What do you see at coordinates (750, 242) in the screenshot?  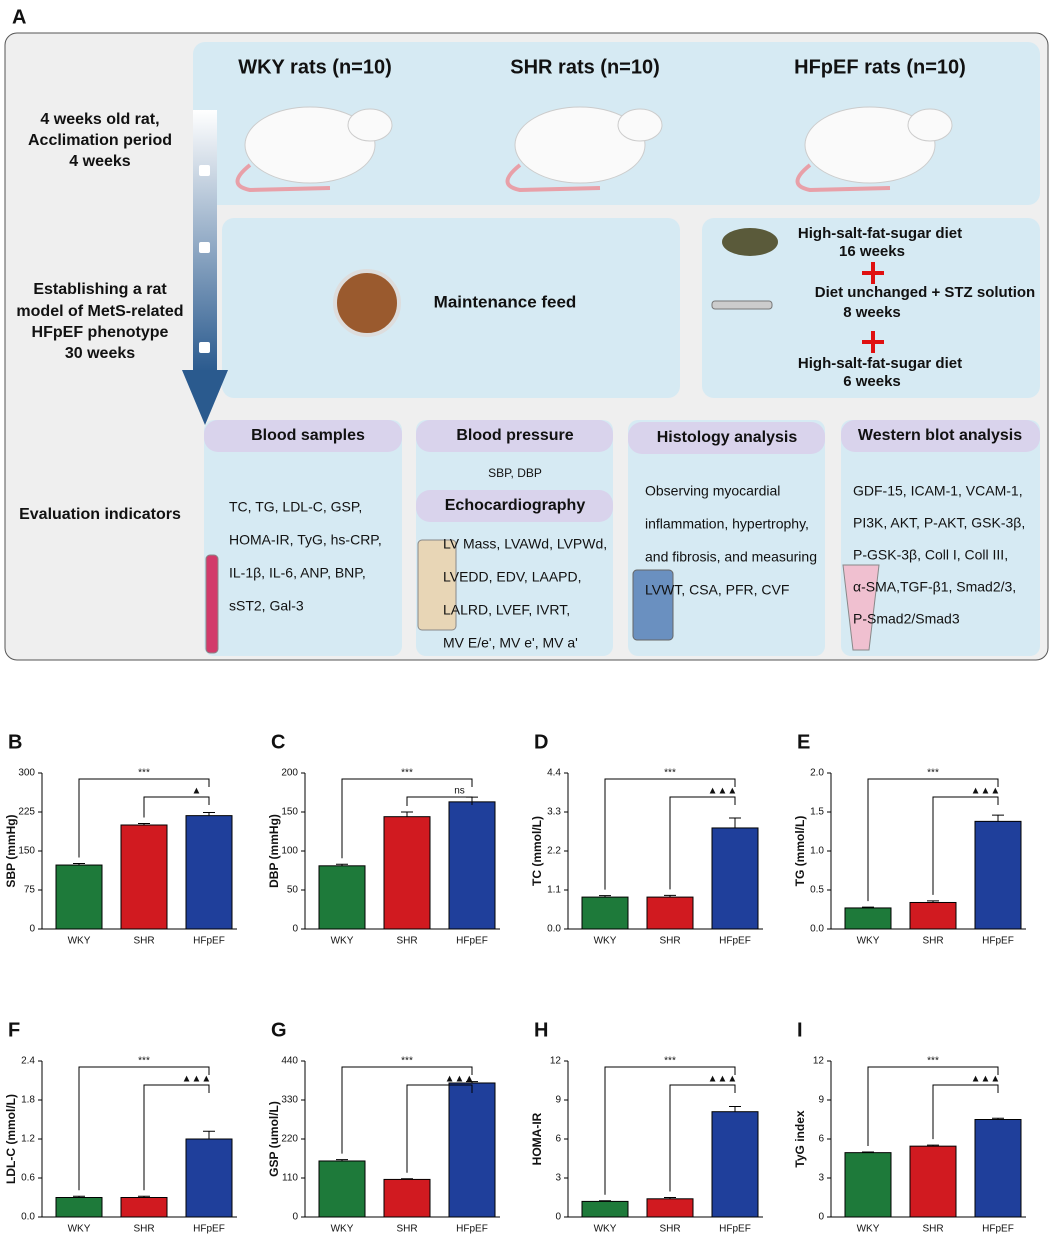 I see `diet-dish` at bounding box center [750, 242].